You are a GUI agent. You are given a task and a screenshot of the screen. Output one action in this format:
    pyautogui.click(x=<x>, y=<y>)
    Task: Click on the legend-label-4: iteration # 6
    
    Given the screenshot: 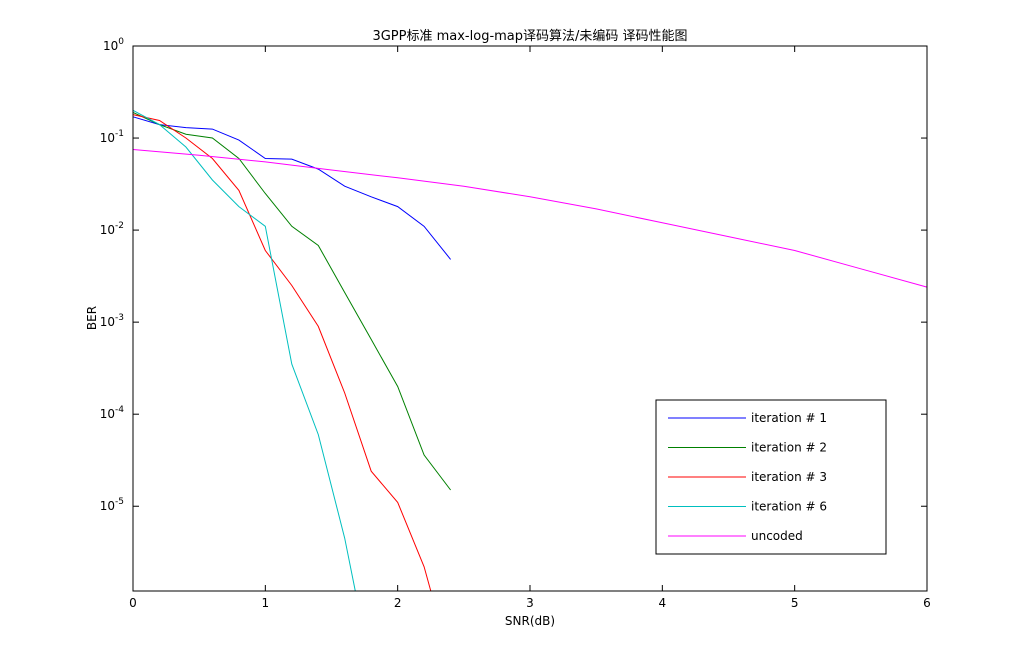 What is the action you would take?
    pyautogui.click(x=789, y=507)
    